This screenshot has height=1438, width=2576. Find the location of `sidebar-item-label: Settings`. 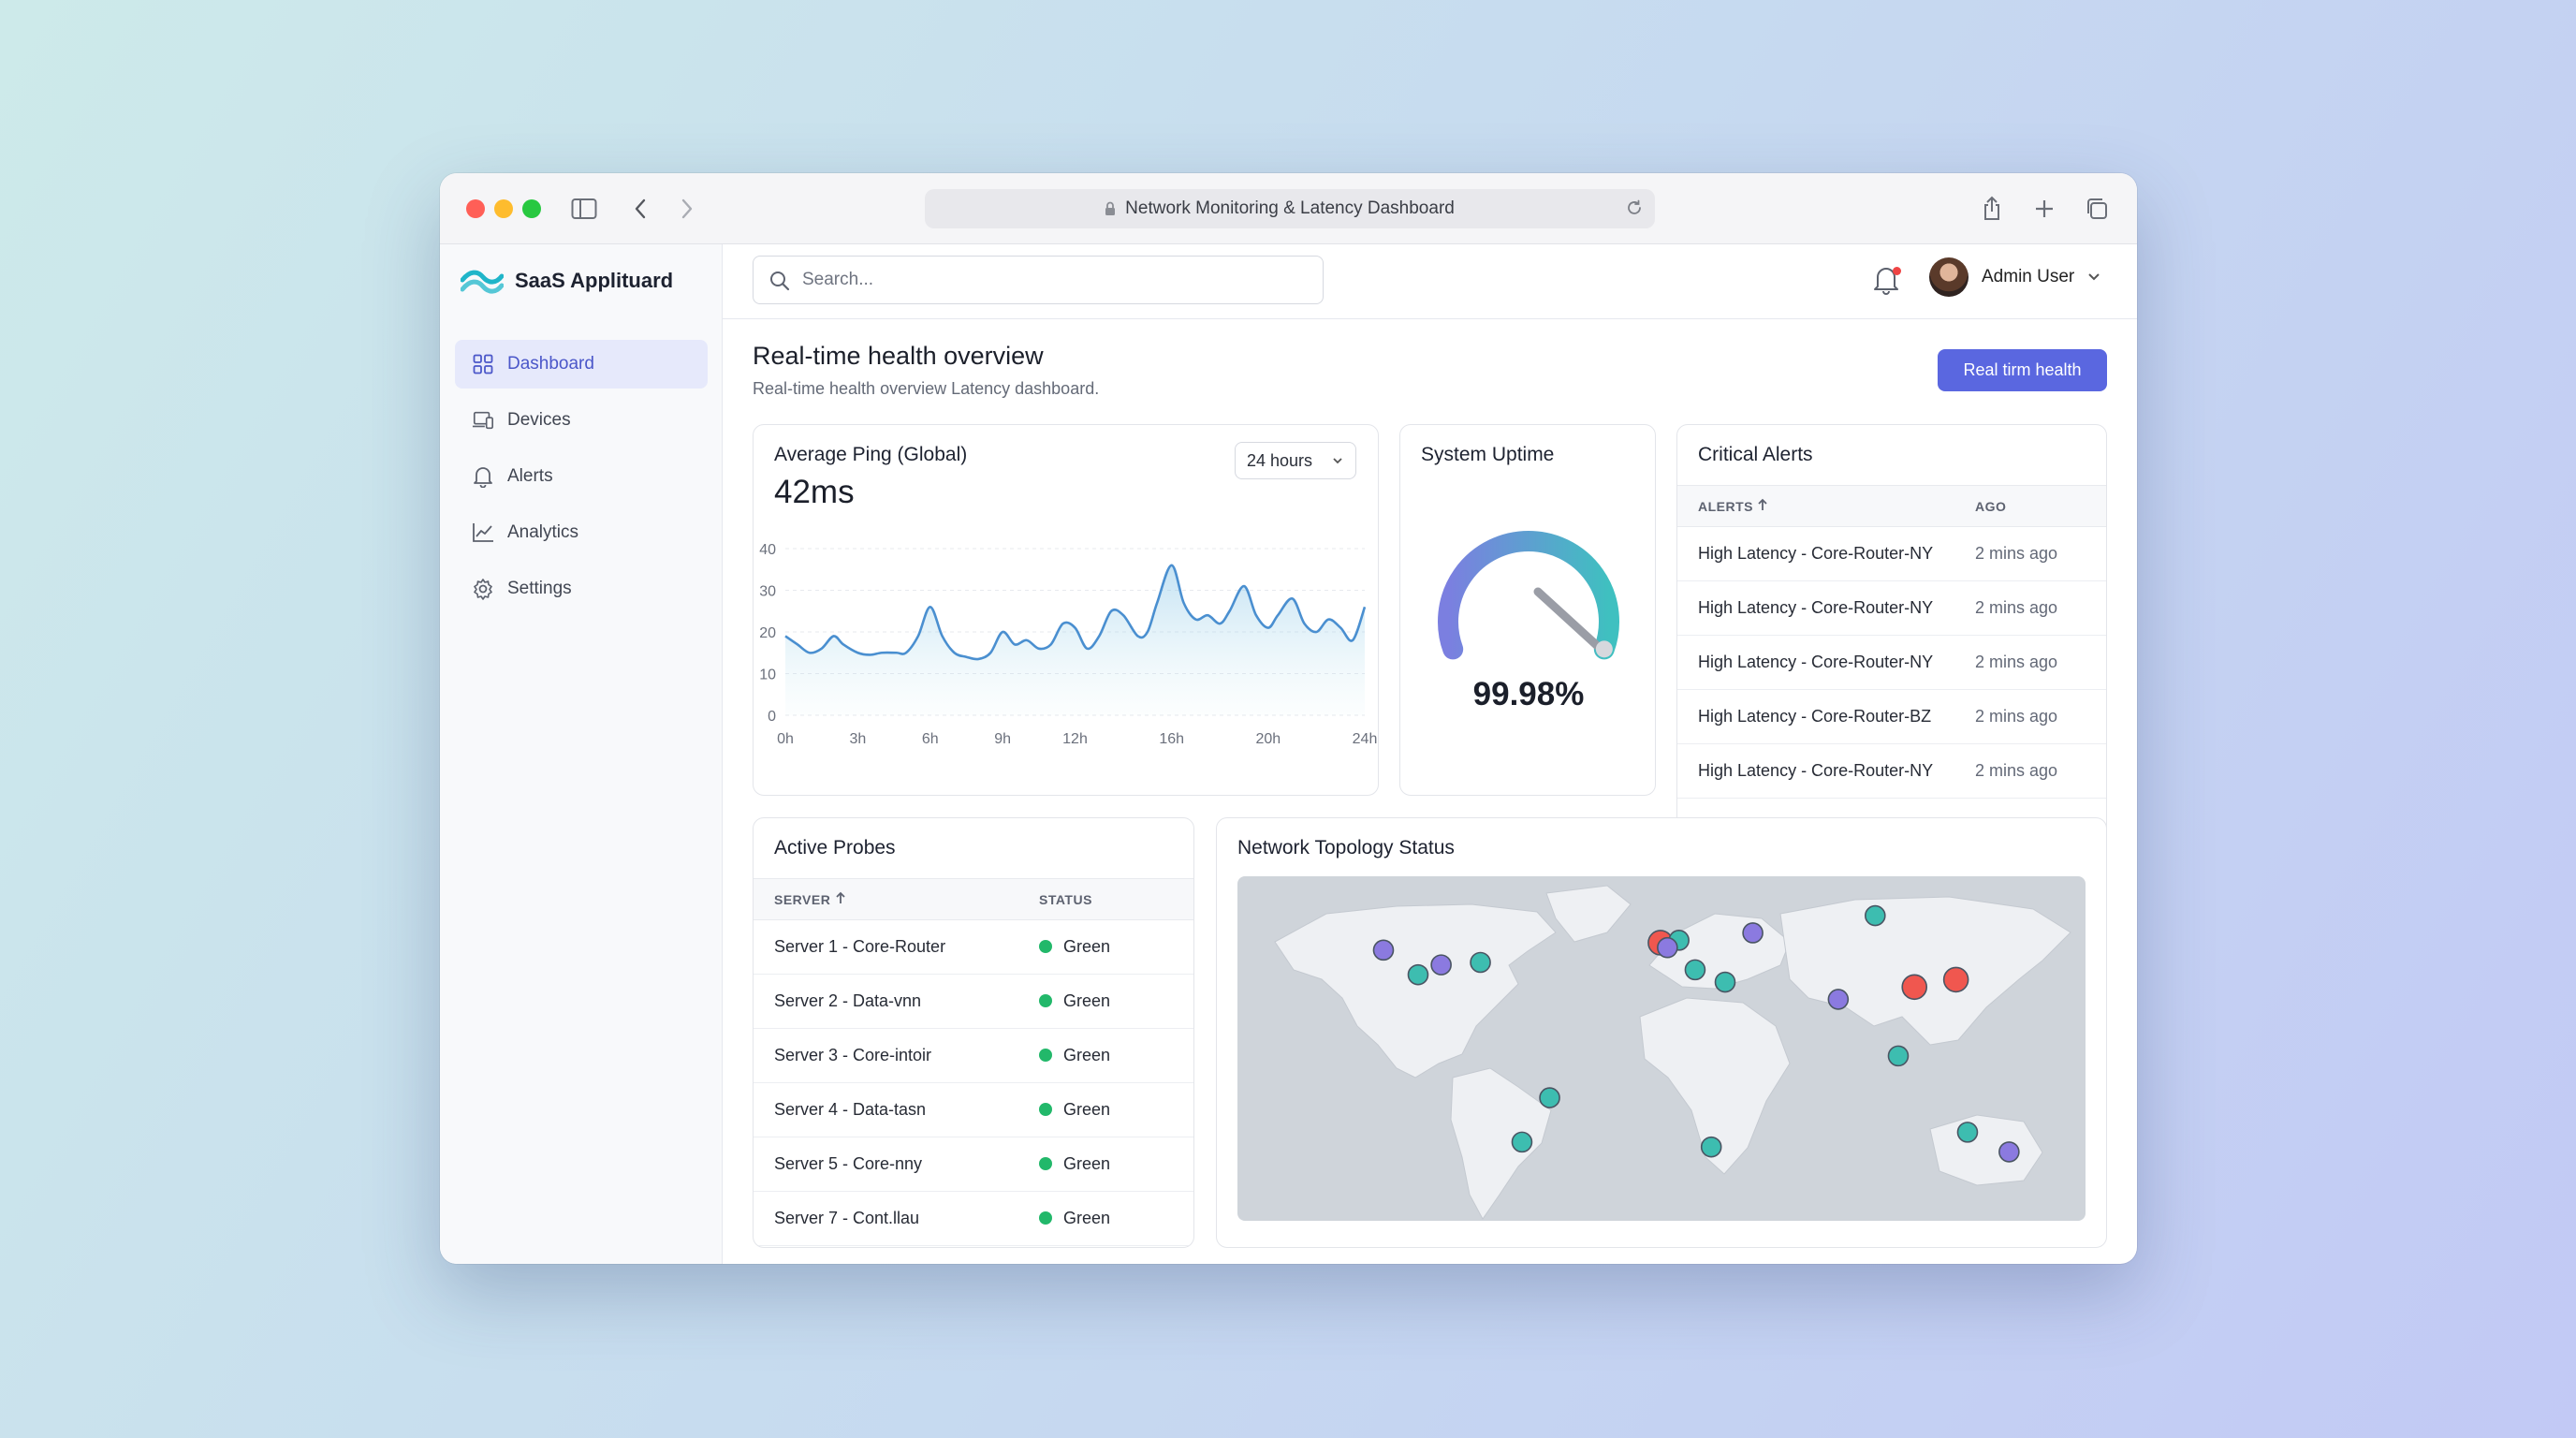

sidebar-item-label: Settings is located at coordinates (539, 588).